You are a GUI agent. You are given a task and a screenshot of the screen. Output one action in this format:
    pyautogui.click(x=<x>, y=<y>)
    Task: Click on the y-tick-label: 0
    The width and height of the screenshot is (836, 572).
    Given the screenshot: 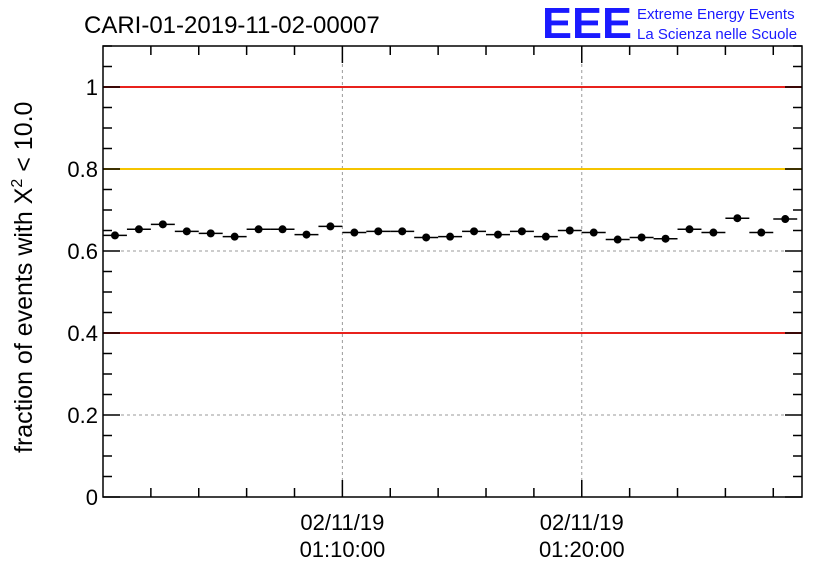 What is the action you would take?
    pyautogui.click(x=92, y=497)
    